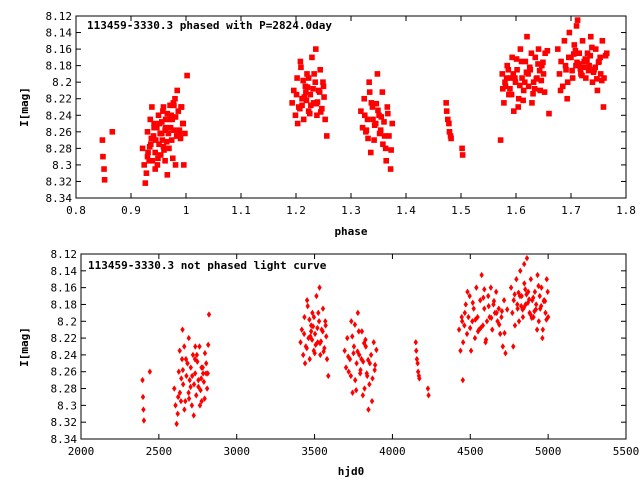 This screenshot has width=640, height=485. I want to click on unphased-x-tick-label: 5500, so click(626, 451).